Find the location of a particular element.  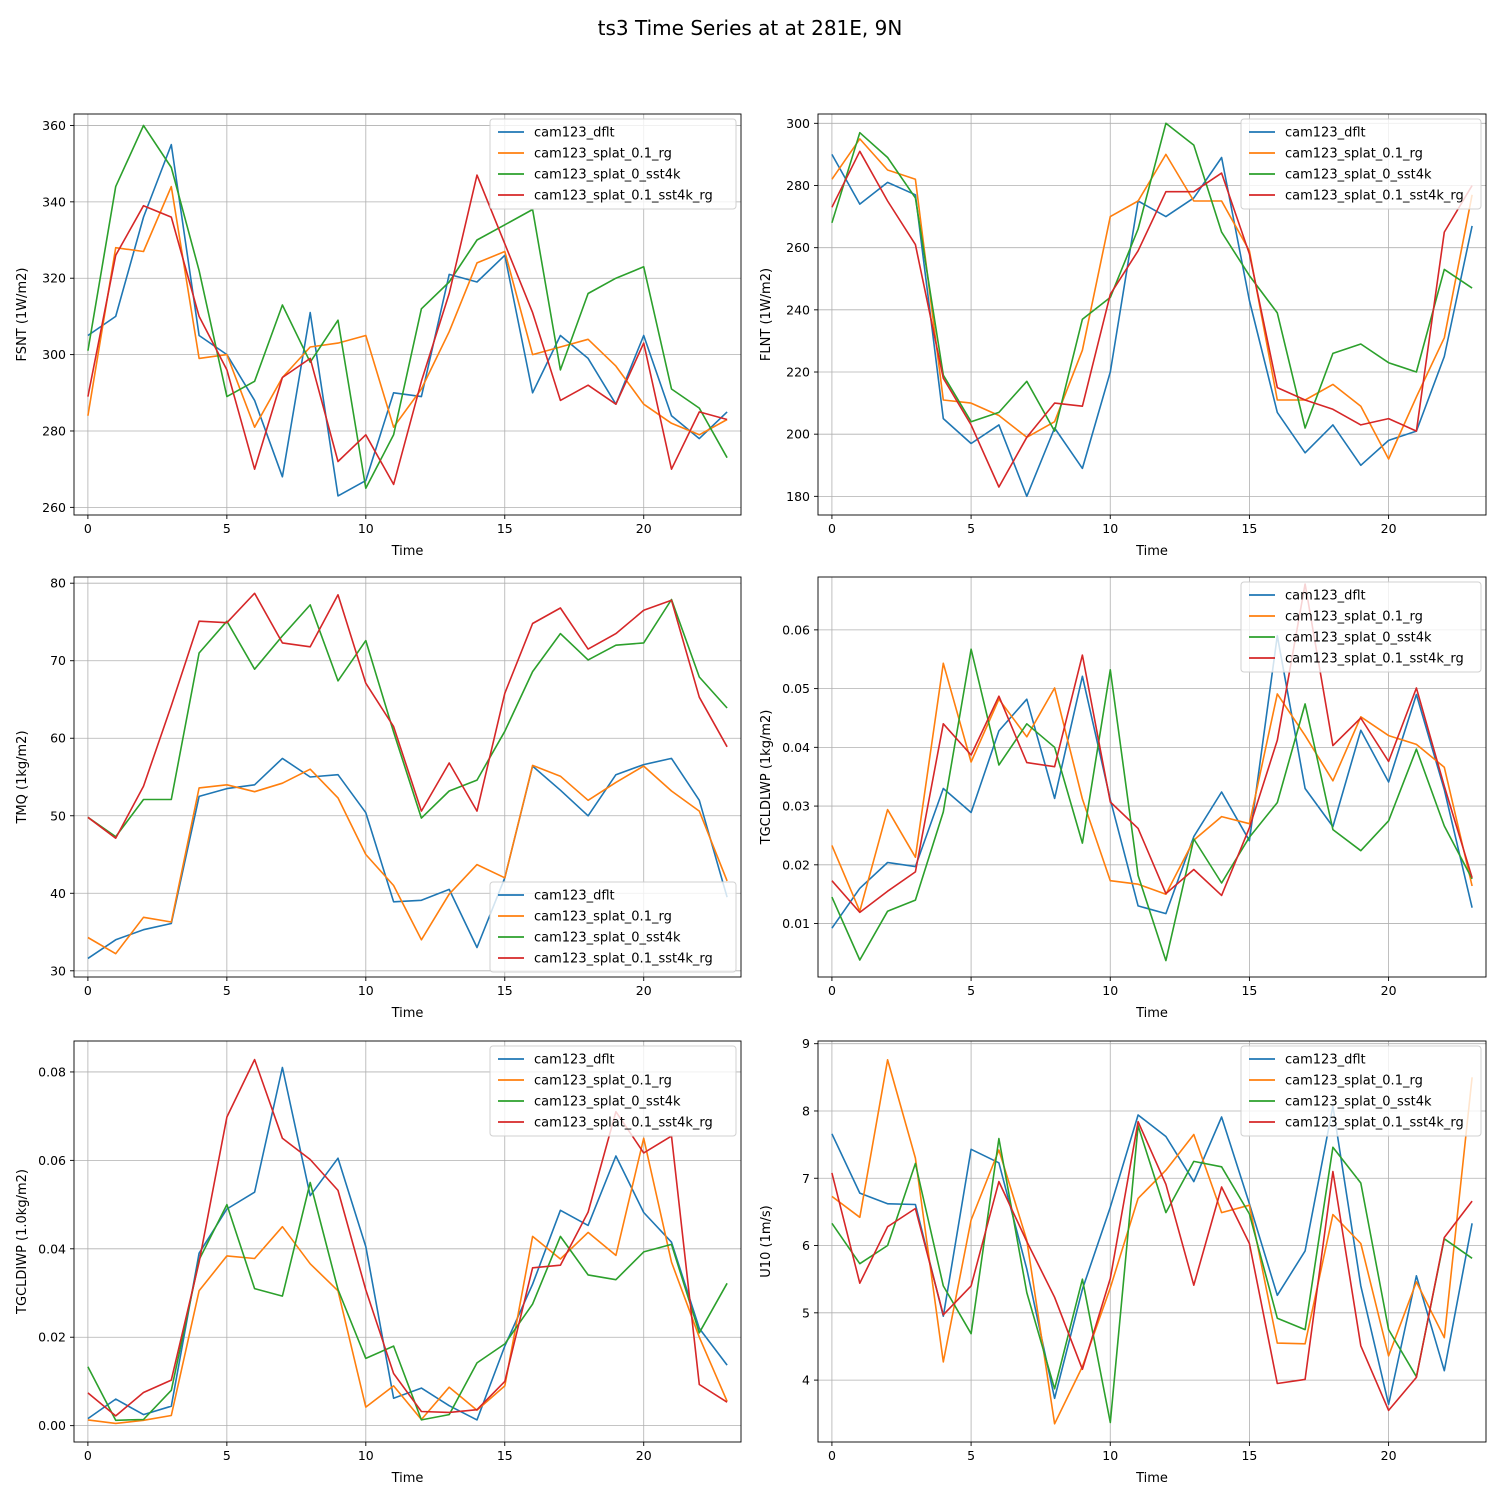

y-axis-label: FSNT (1W/m2) is located at coordinates (22, 315).